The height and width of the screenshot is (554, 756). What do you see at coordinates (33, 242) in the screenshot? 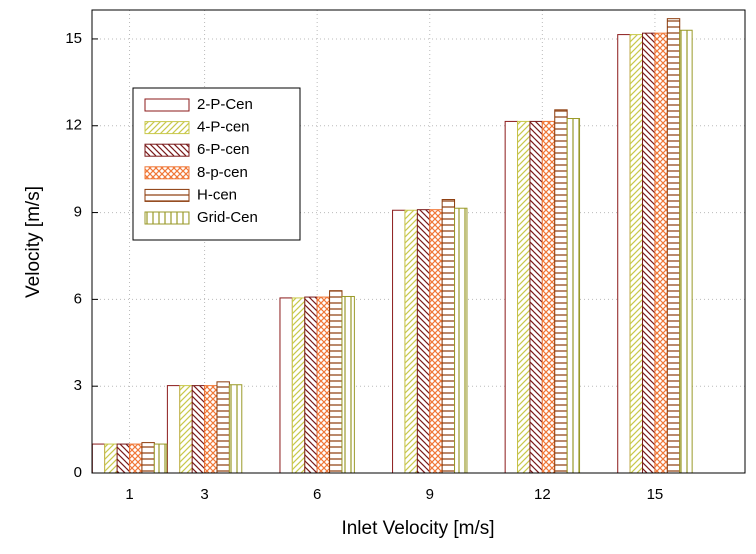
I see `y-axis-title: Velocity [m/s]` at bounding box center [33, 242].